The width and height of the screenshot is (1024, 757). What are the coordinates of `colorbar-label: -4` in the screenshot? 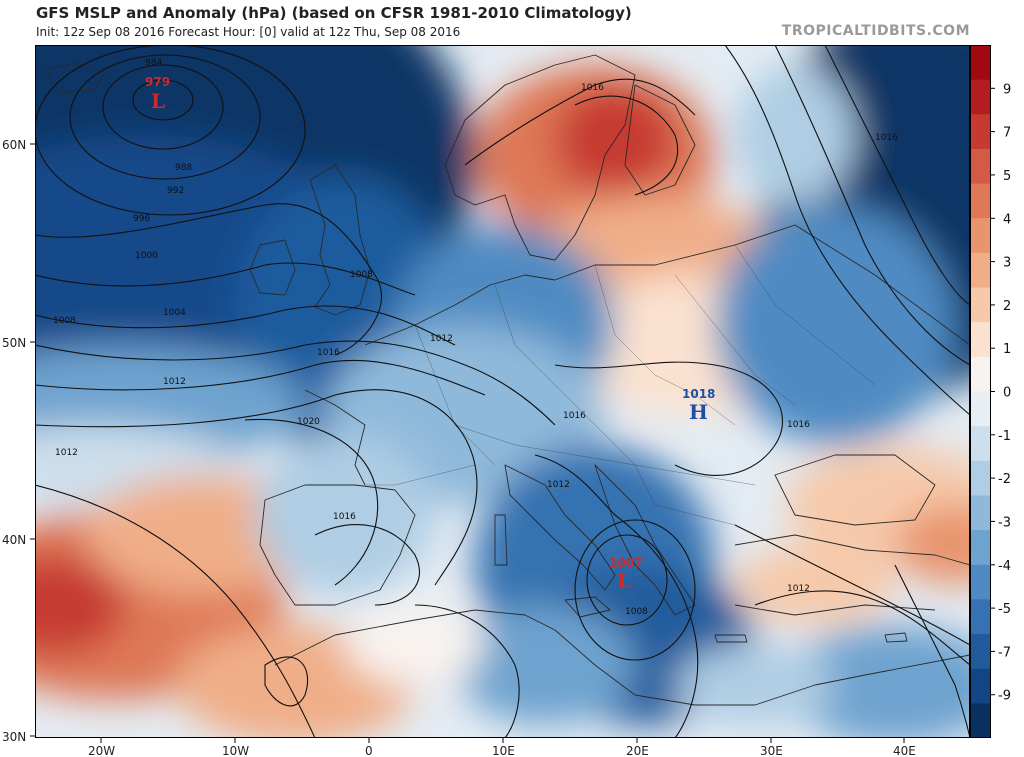 It's located at (1004, 566).